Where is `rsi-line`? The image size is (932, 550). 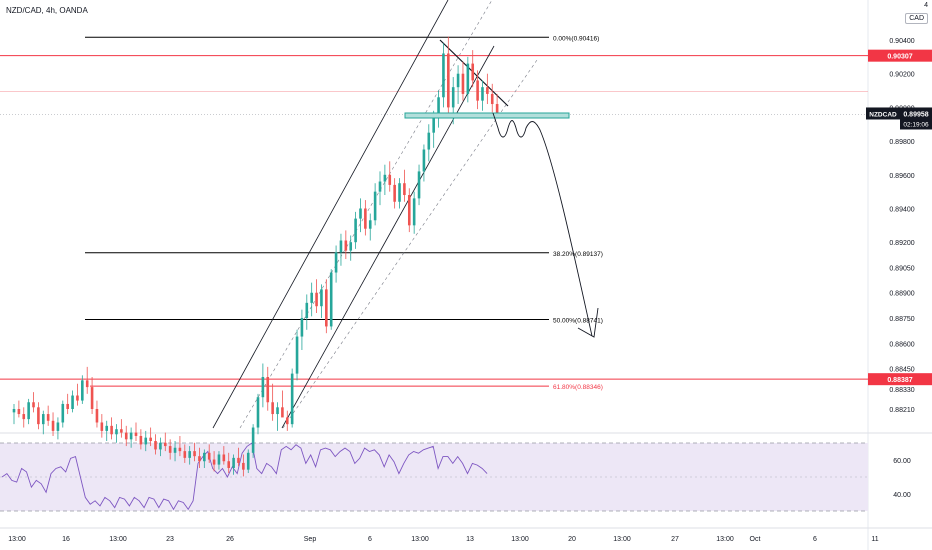 rsi-line is located at coordinates (244, 476).